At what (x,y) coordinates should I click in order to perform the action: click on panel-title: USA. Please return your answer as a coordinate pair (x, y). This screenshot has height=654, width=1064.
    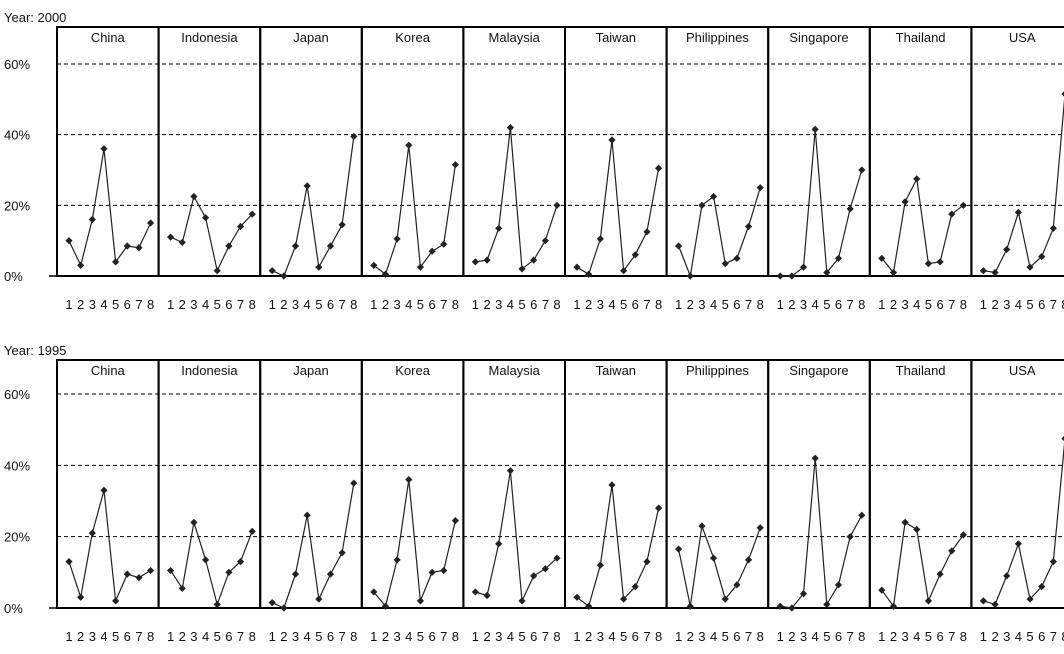
    Looking at the image, I should click on (1022, 370).